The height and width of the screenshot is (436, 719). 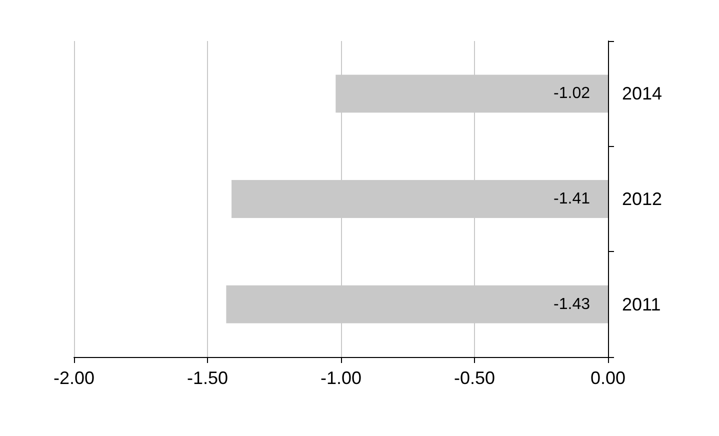 I want to click on x-tick-label: -0.50, so click(x=475, y=378).